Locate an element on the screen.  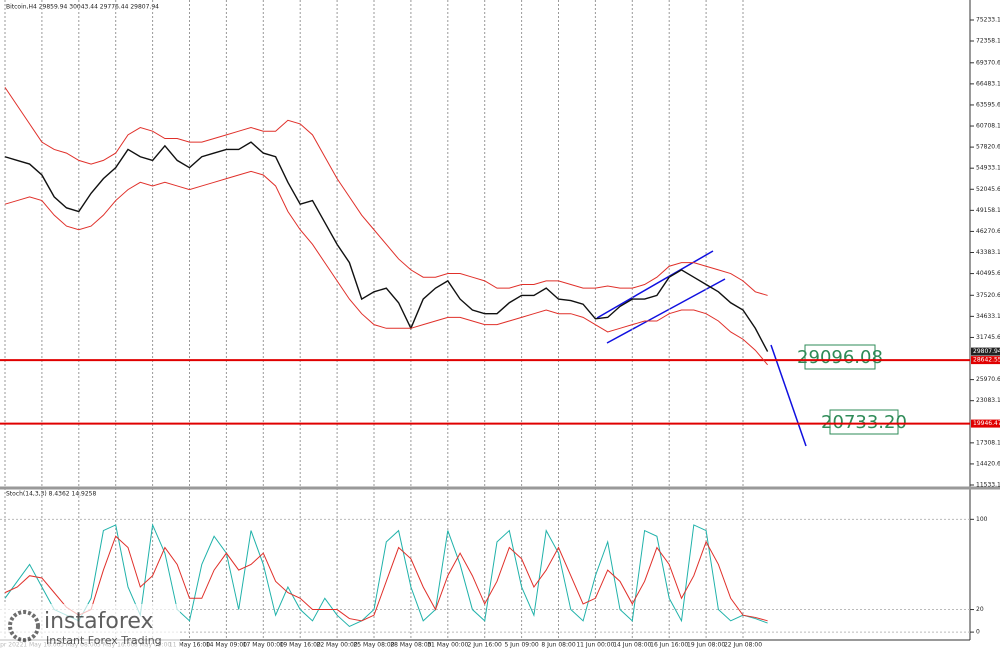
y-tick-label: 34633.10 is located at coordinates (988, 316).